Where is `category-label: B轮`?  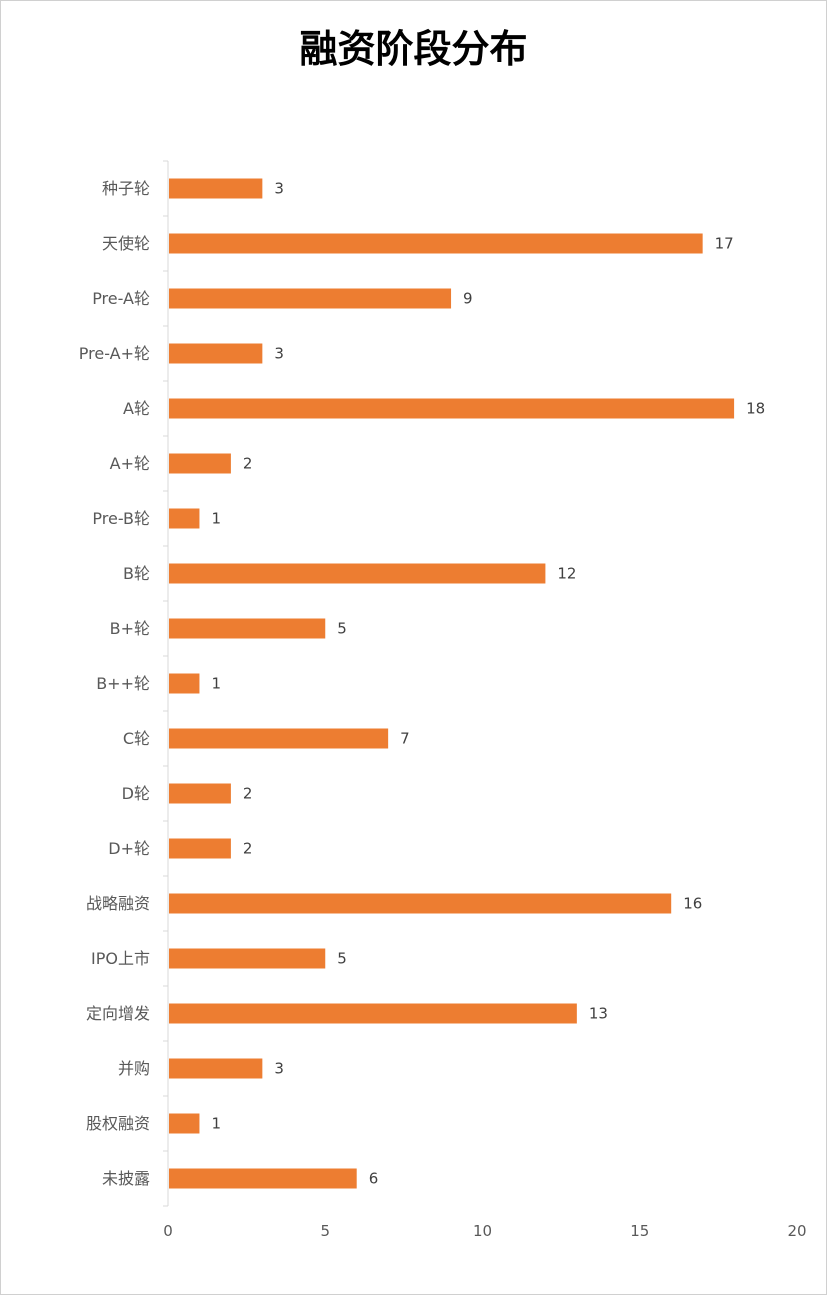
category-label: B轮 is located at coordinates (136, 573).